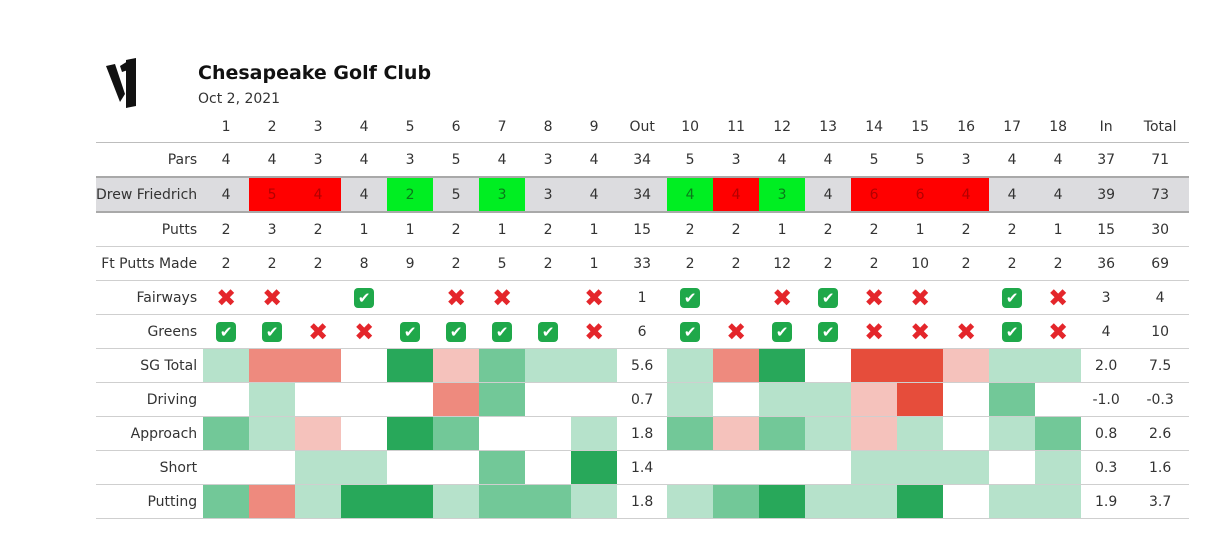  I want to click on sg-cell: 5.6, so click(642, 365).